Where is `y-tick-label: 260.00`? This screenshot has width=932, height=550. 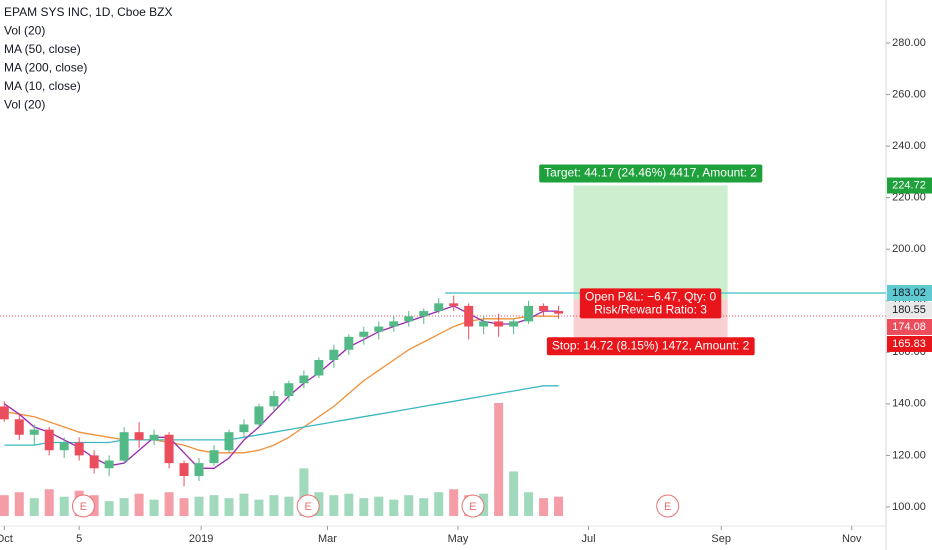 y-tick-label: 260.00 is located at coordinates (909, 94).